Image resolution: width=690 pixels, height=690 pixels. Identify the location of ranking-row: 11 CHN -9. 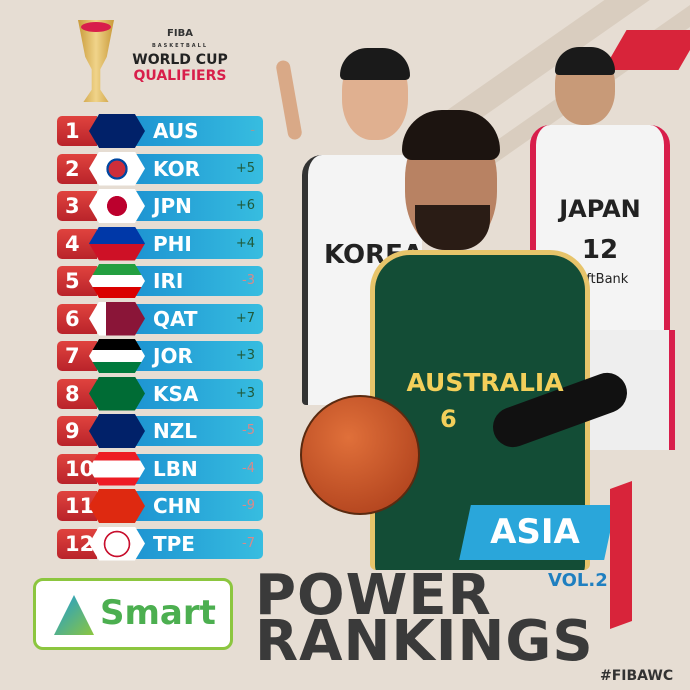
(160, 506).